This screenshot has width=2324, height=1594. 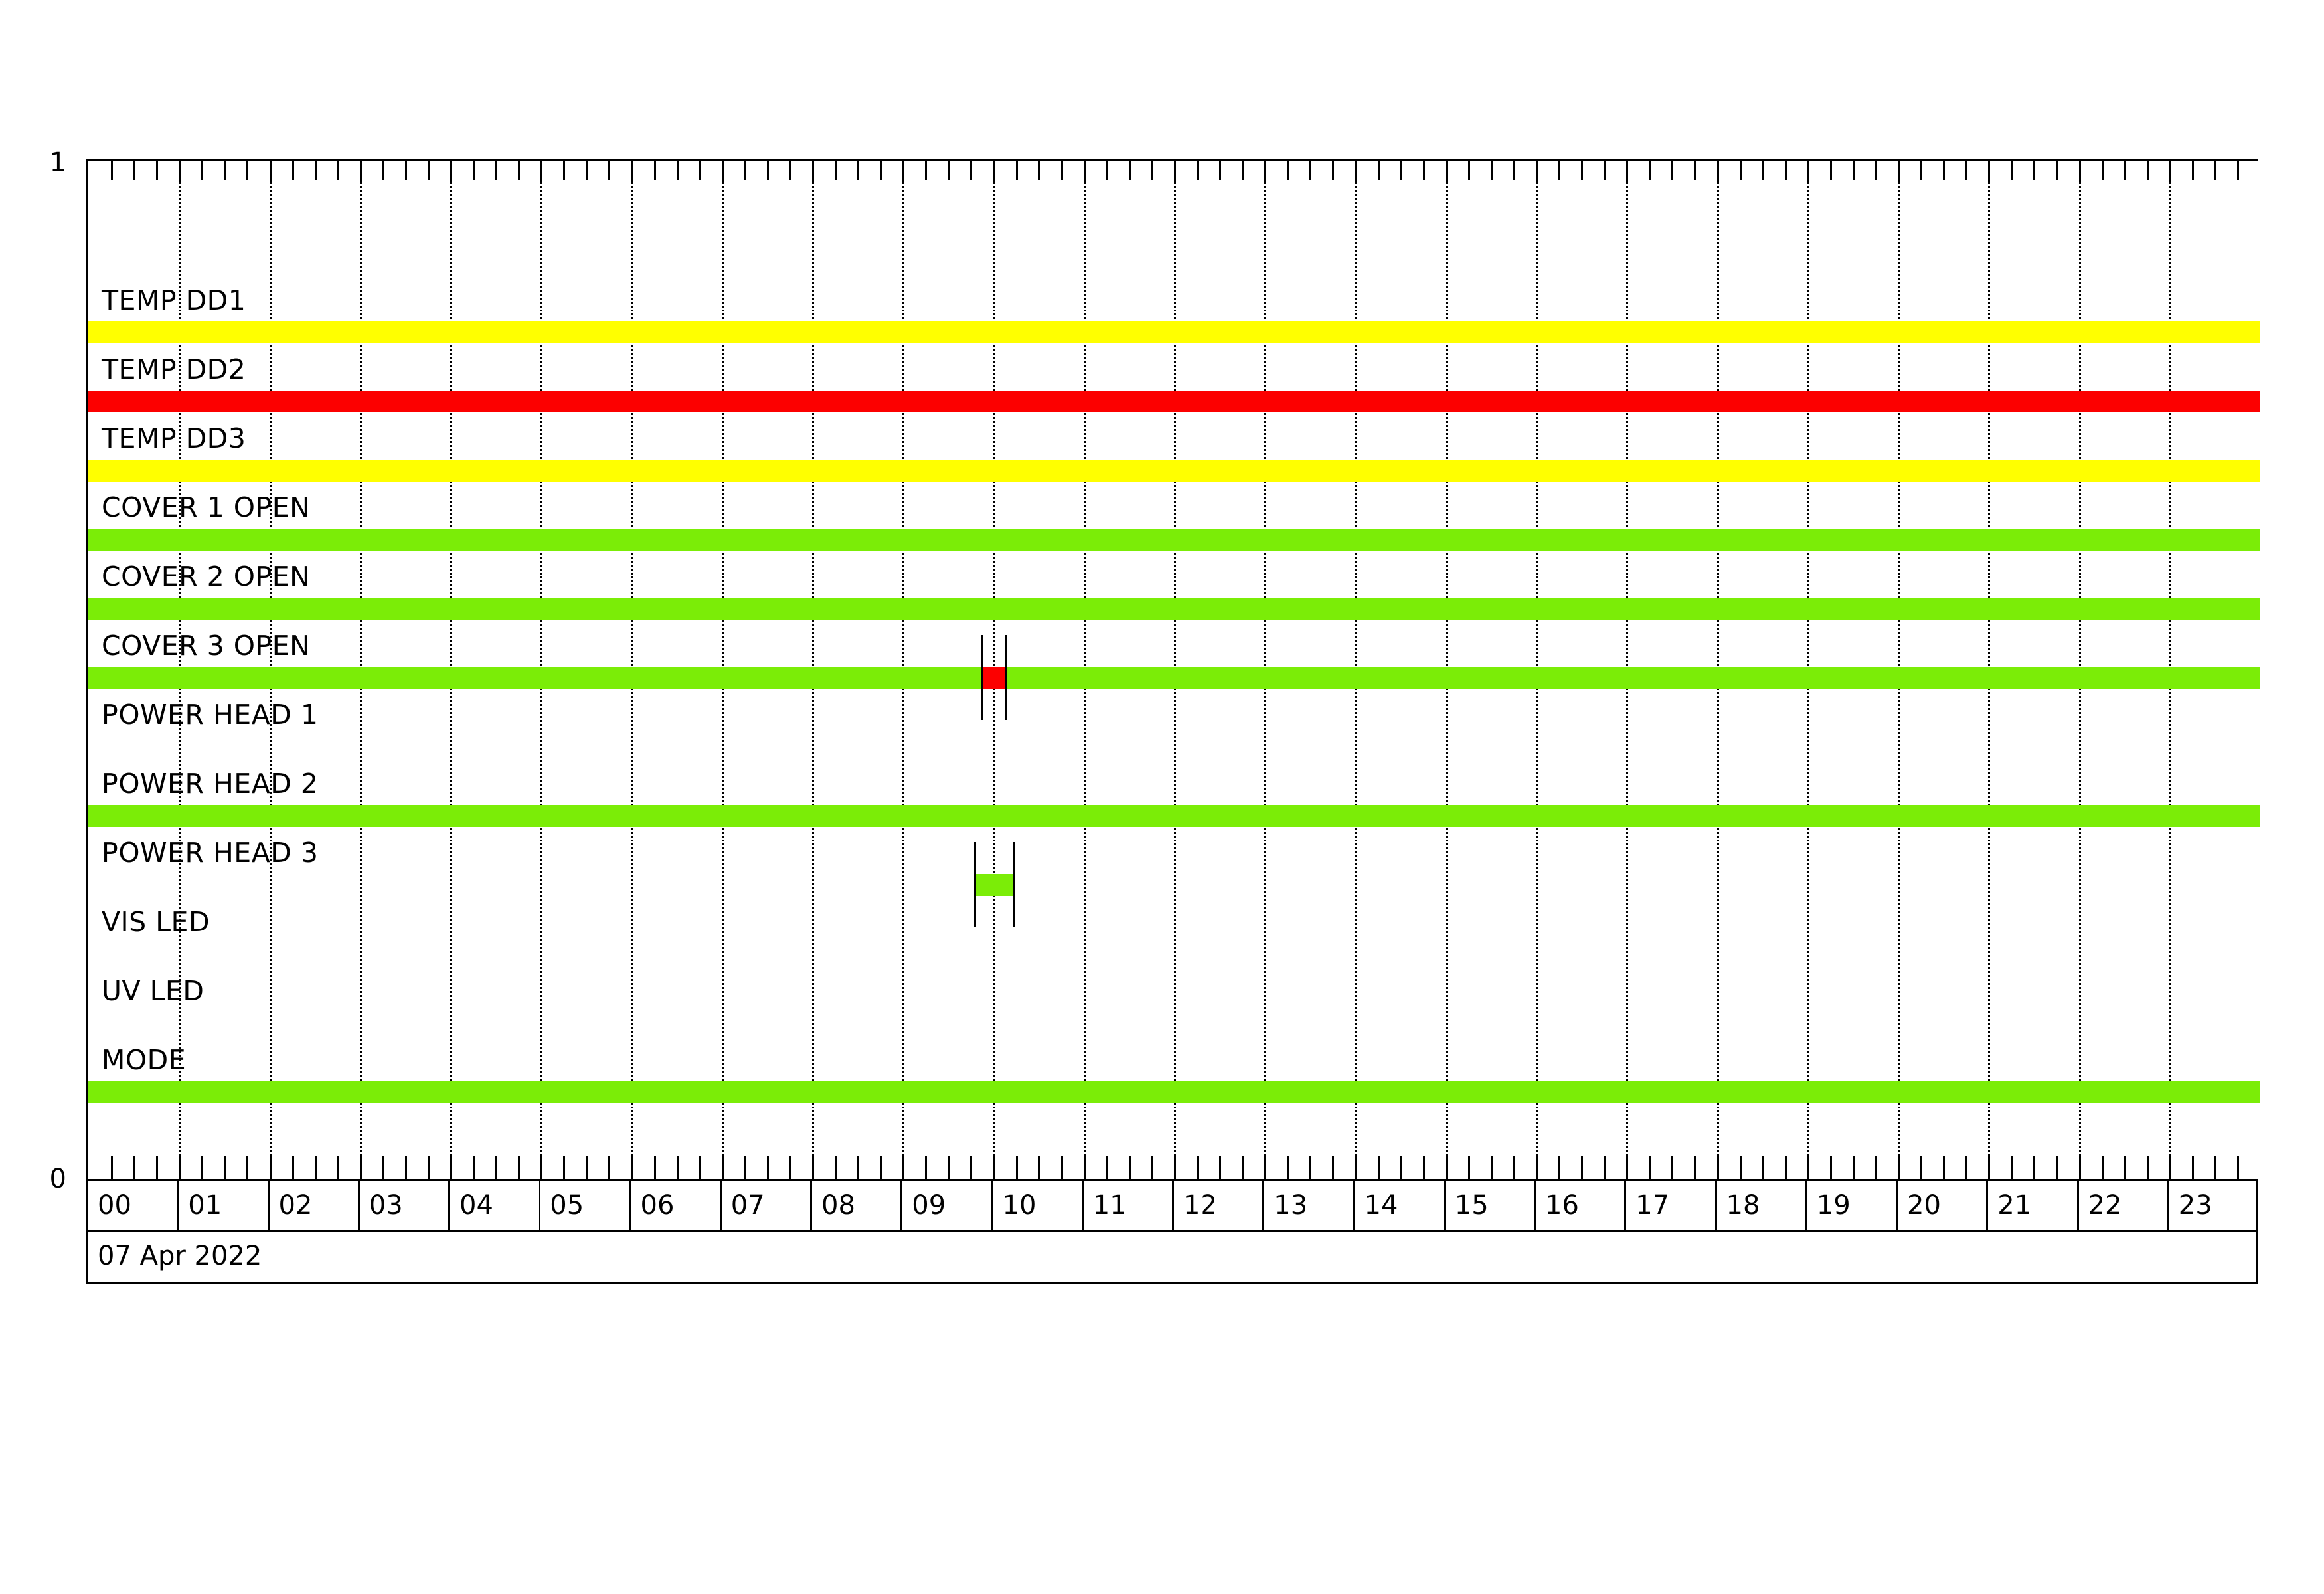 What do you see at coordinates (206, 507) in the screenshot?
I see `row-label: COVER 1 OPEN` at bounding box center [206, 507].